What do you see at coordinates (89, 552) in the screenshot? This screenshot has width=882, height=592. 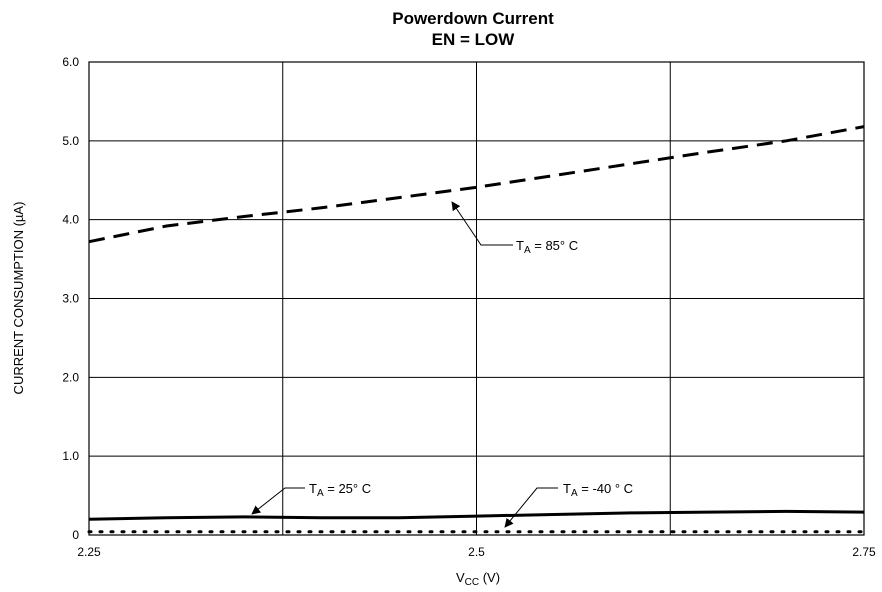 I see `x-tick-label: 2.25` at bounding box center [89, 552].